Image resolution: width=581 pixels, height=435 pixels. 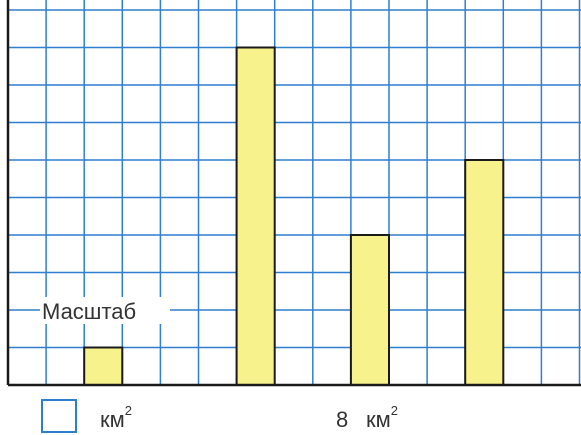 What do you see at coordinates (116, 417) in the screenshot?
I see `blank-unit: км2` at bounding box center [116, 417].